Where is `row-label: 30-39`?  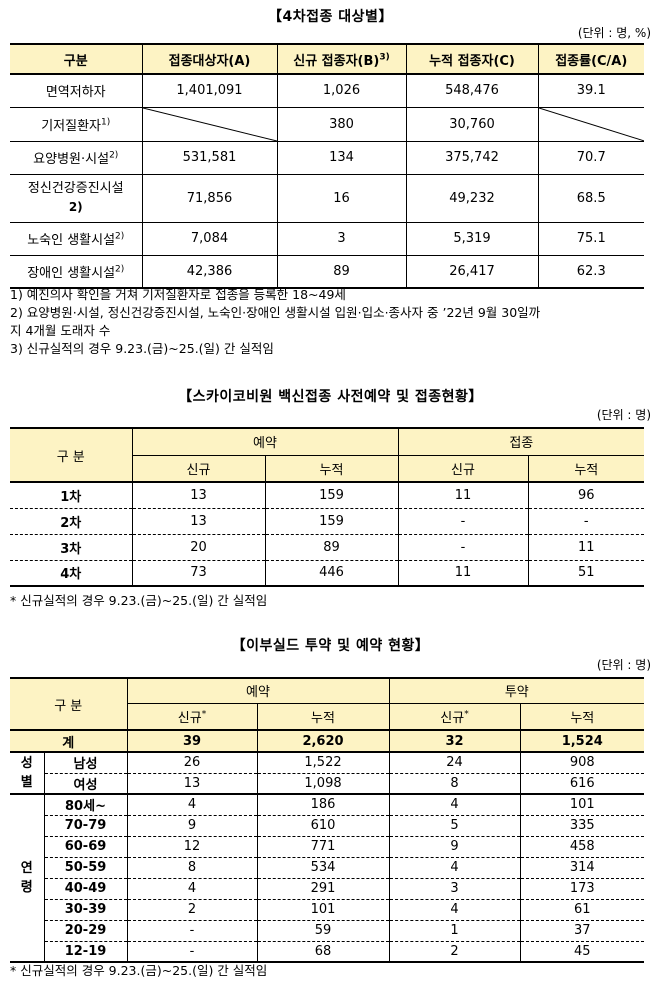
row-label: 30-39 is located at coordinates (86, 909).